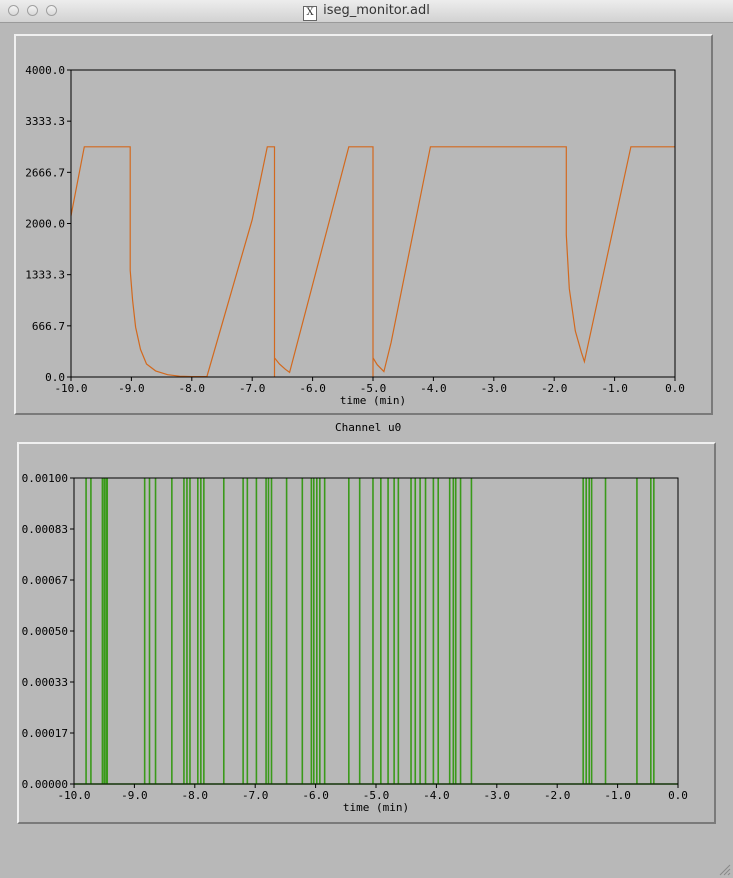  Describe the element at coordinates (376, 10) in the screenshot. I see `window-title: iseg_monitor.adl` at that location.